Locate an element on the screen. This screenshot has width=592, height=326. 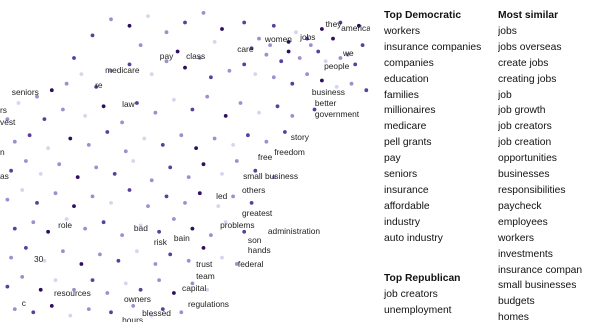
word-label: america is located at coordinates (355, 28).